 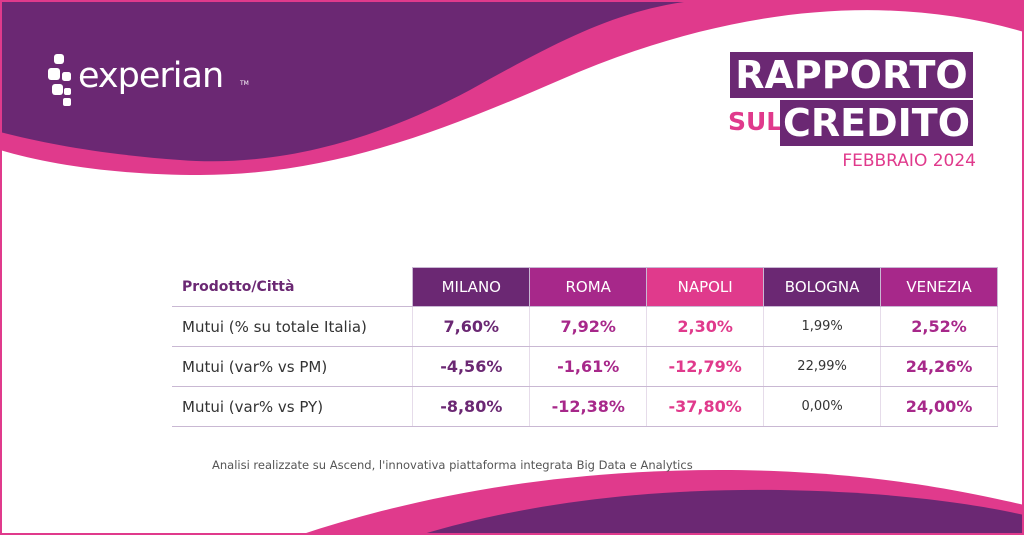 What do you see at coordinates (939, 287) in the screenshot?
I see `column-header: VENEZIA` at bounding box center [939, 287].